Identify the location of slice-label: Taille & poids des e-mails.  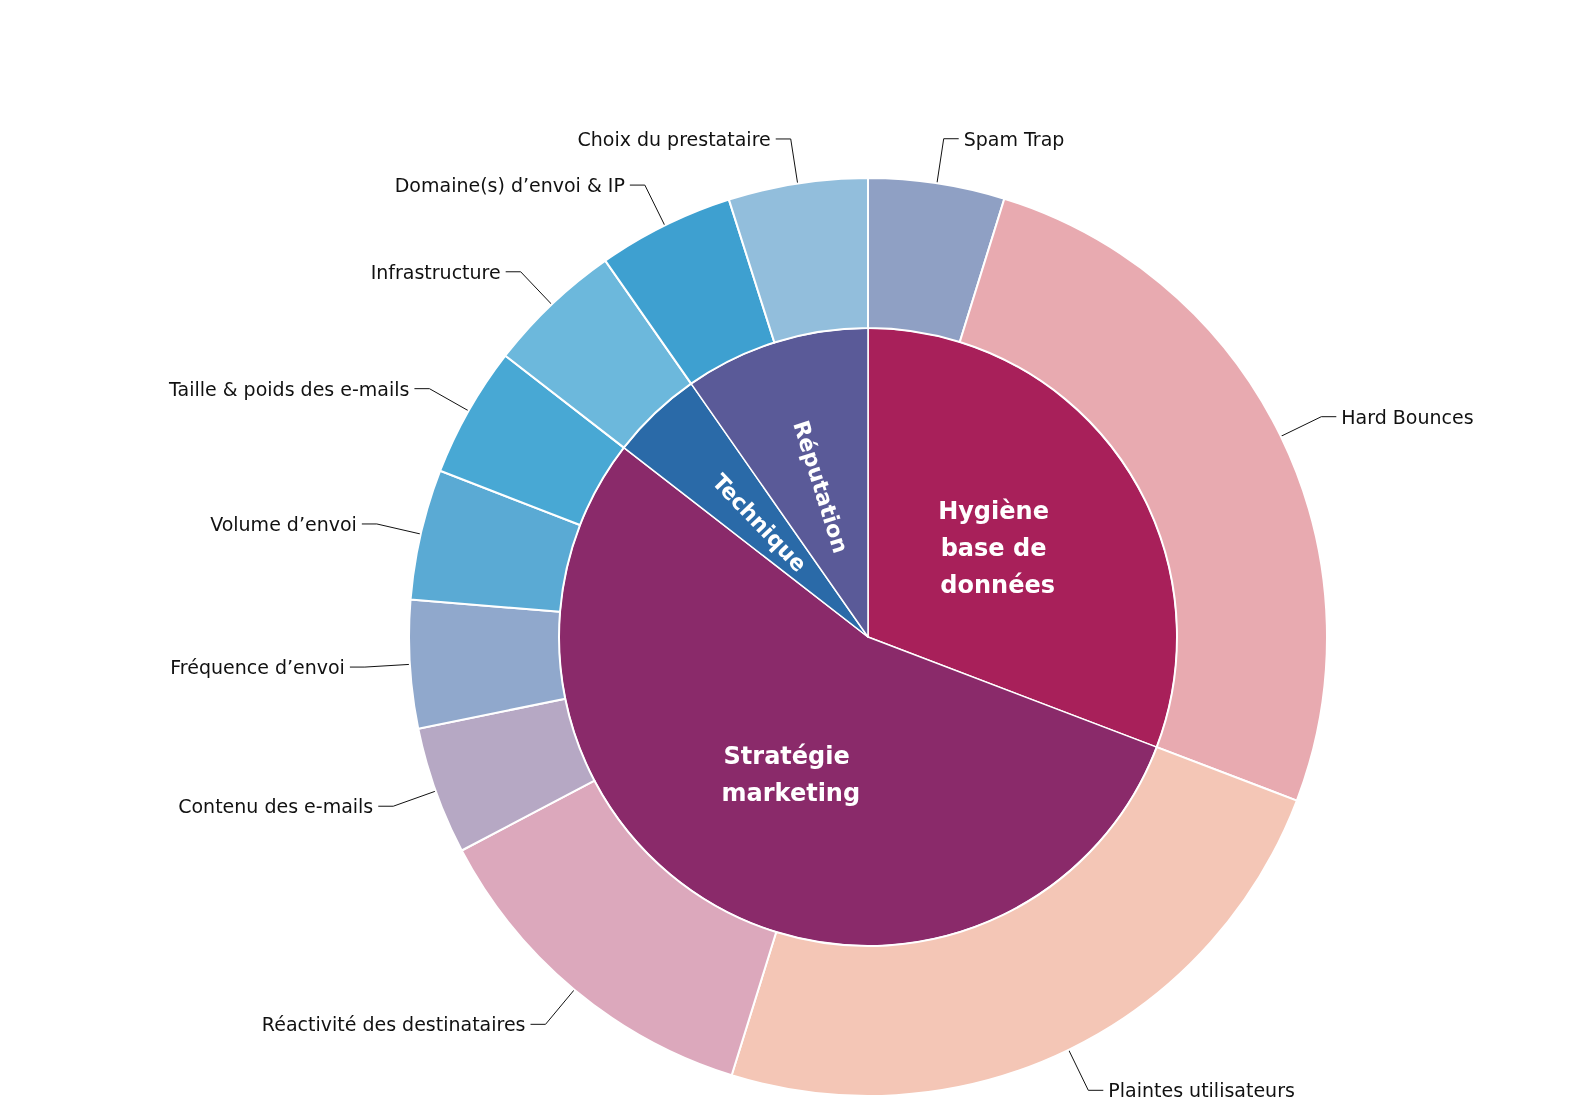
(289, 388).